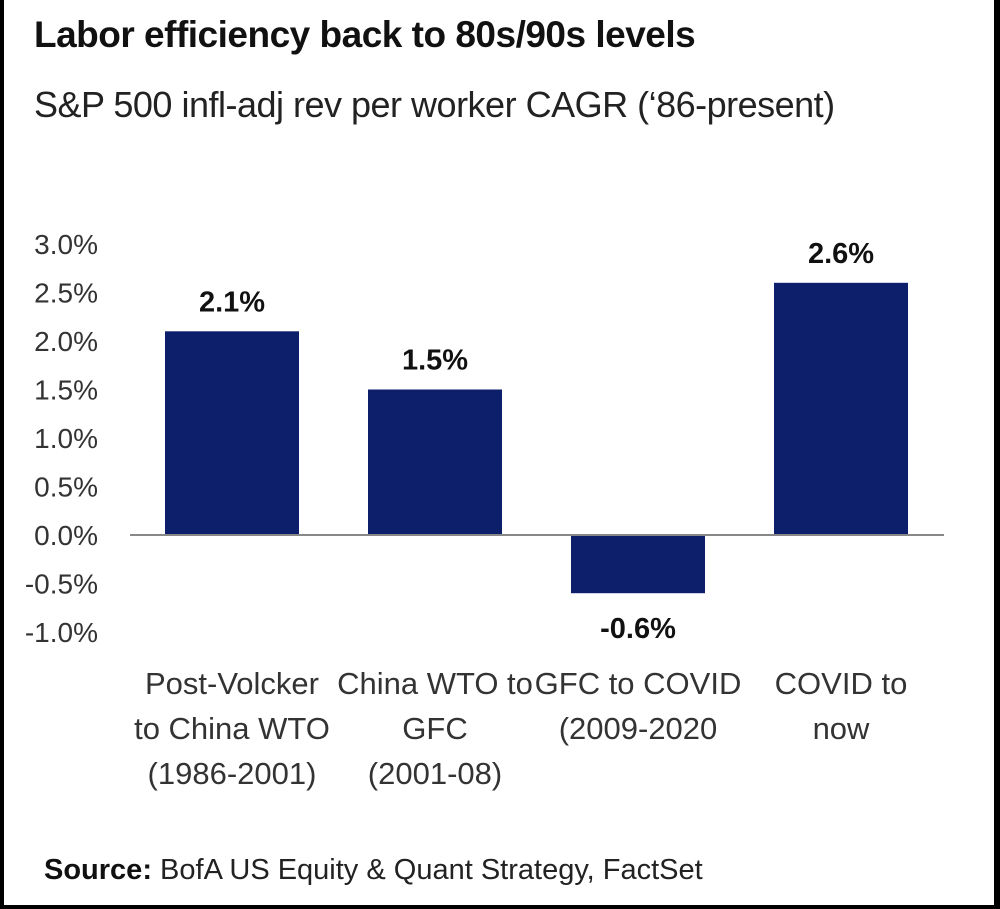  What do you see at coordinates (638, 629) in the screenshot?
I see `data-label: -0.6%` at bounding box center [638, 629].